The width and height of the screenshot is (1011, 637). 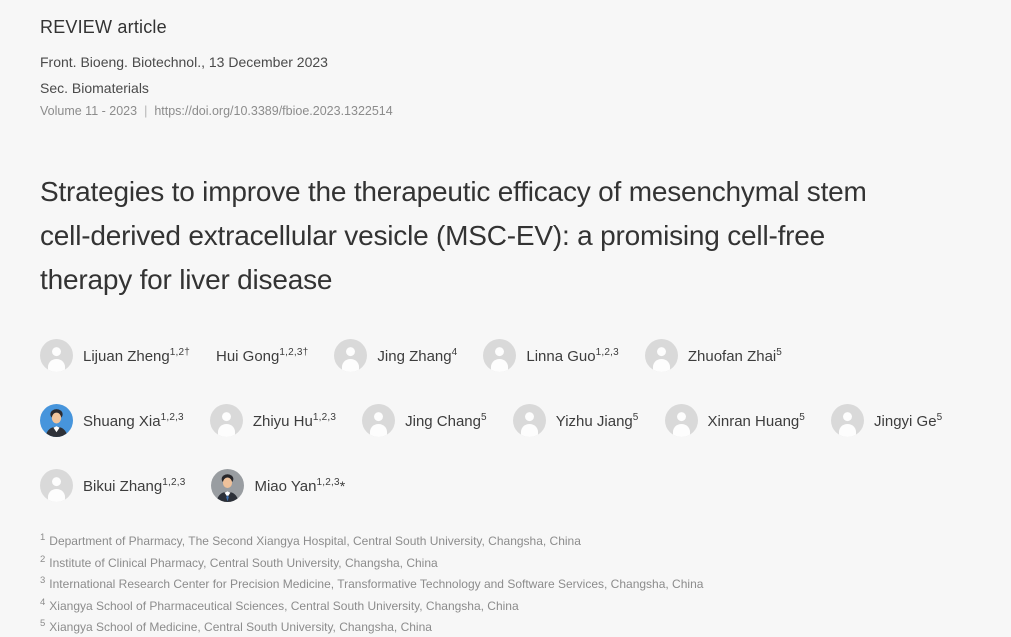 I want to click on author-name-wrap: Hui Gong1,2,3†, so click(x=262, y=356).